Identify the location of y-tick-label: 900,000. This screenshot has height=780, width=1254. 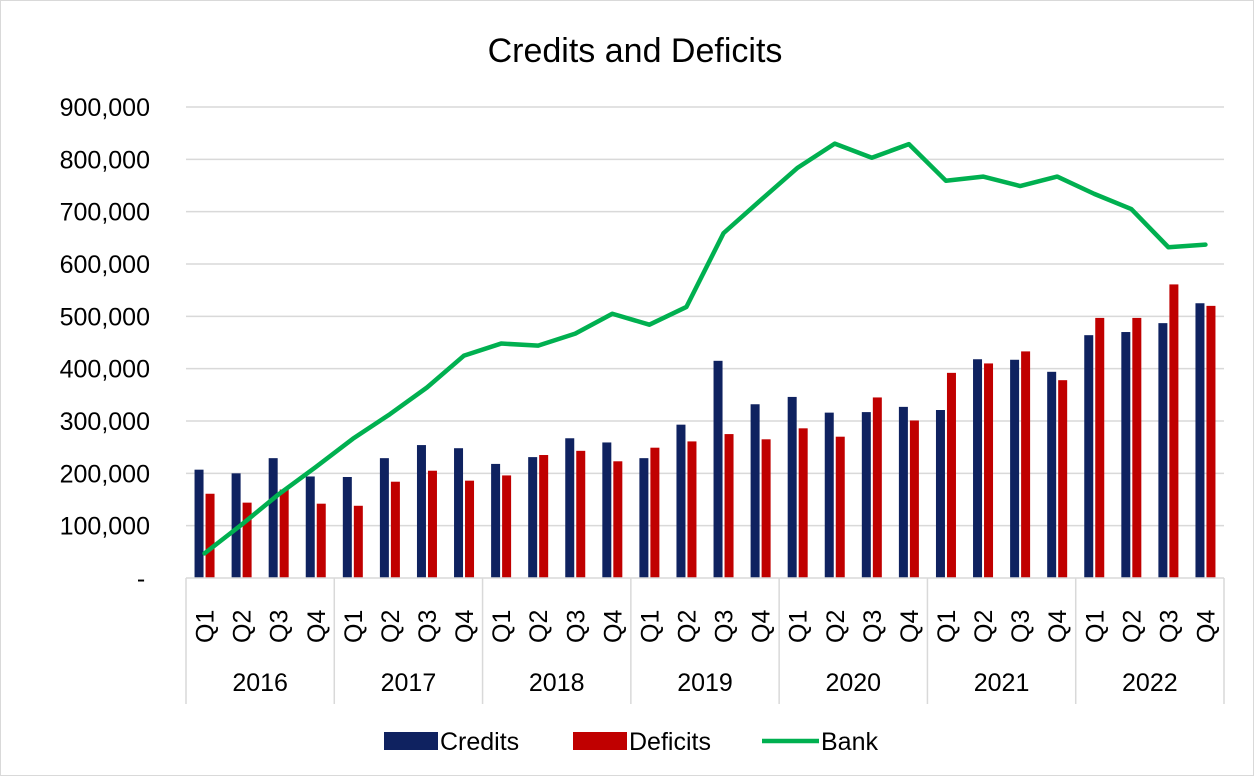
(105, 108).